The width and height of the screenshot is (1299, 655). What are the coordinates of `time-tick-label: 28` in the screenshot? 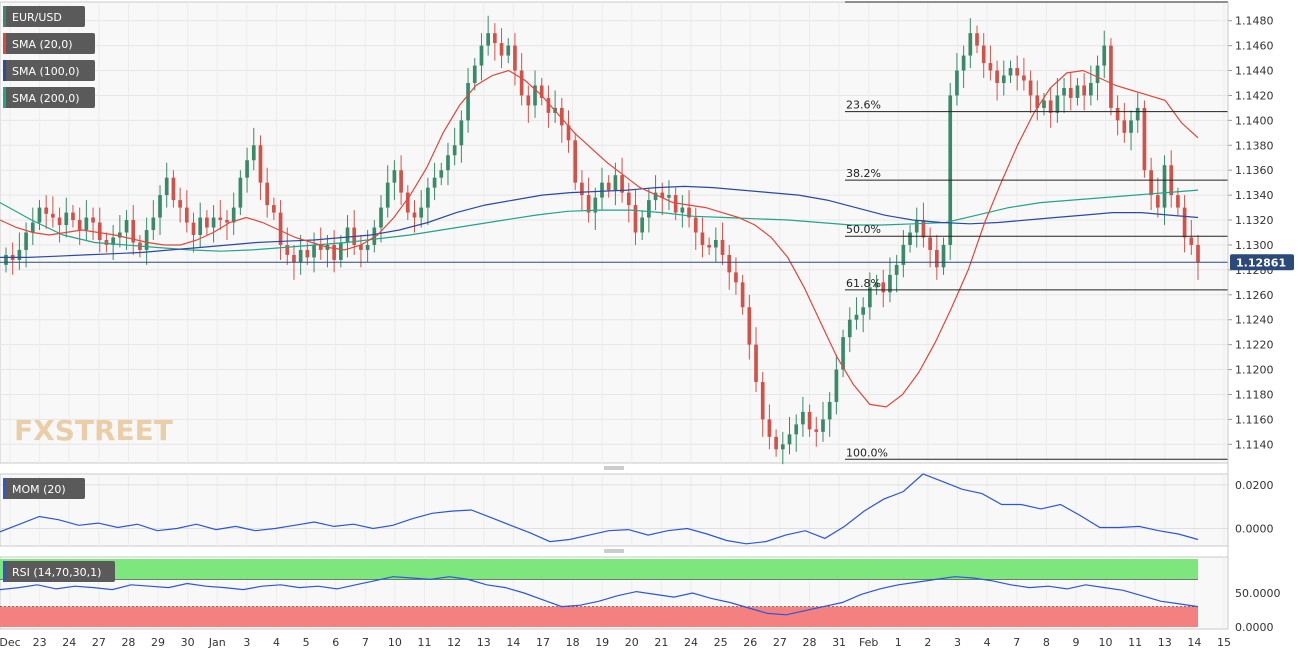 It's located at (128, 642).